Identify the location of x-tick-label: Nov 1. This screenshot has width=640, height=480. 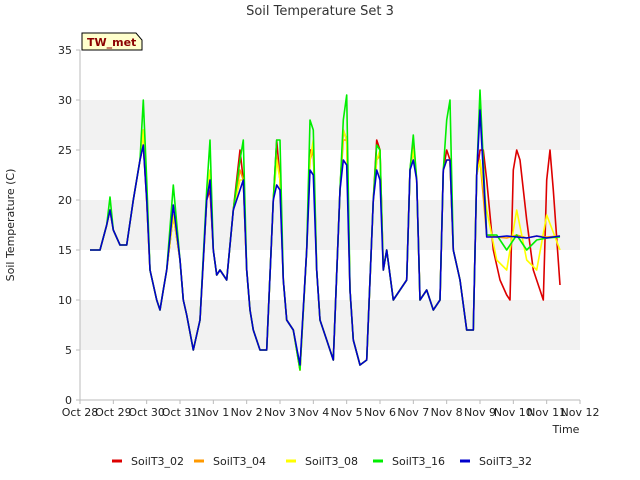
(213, 412).